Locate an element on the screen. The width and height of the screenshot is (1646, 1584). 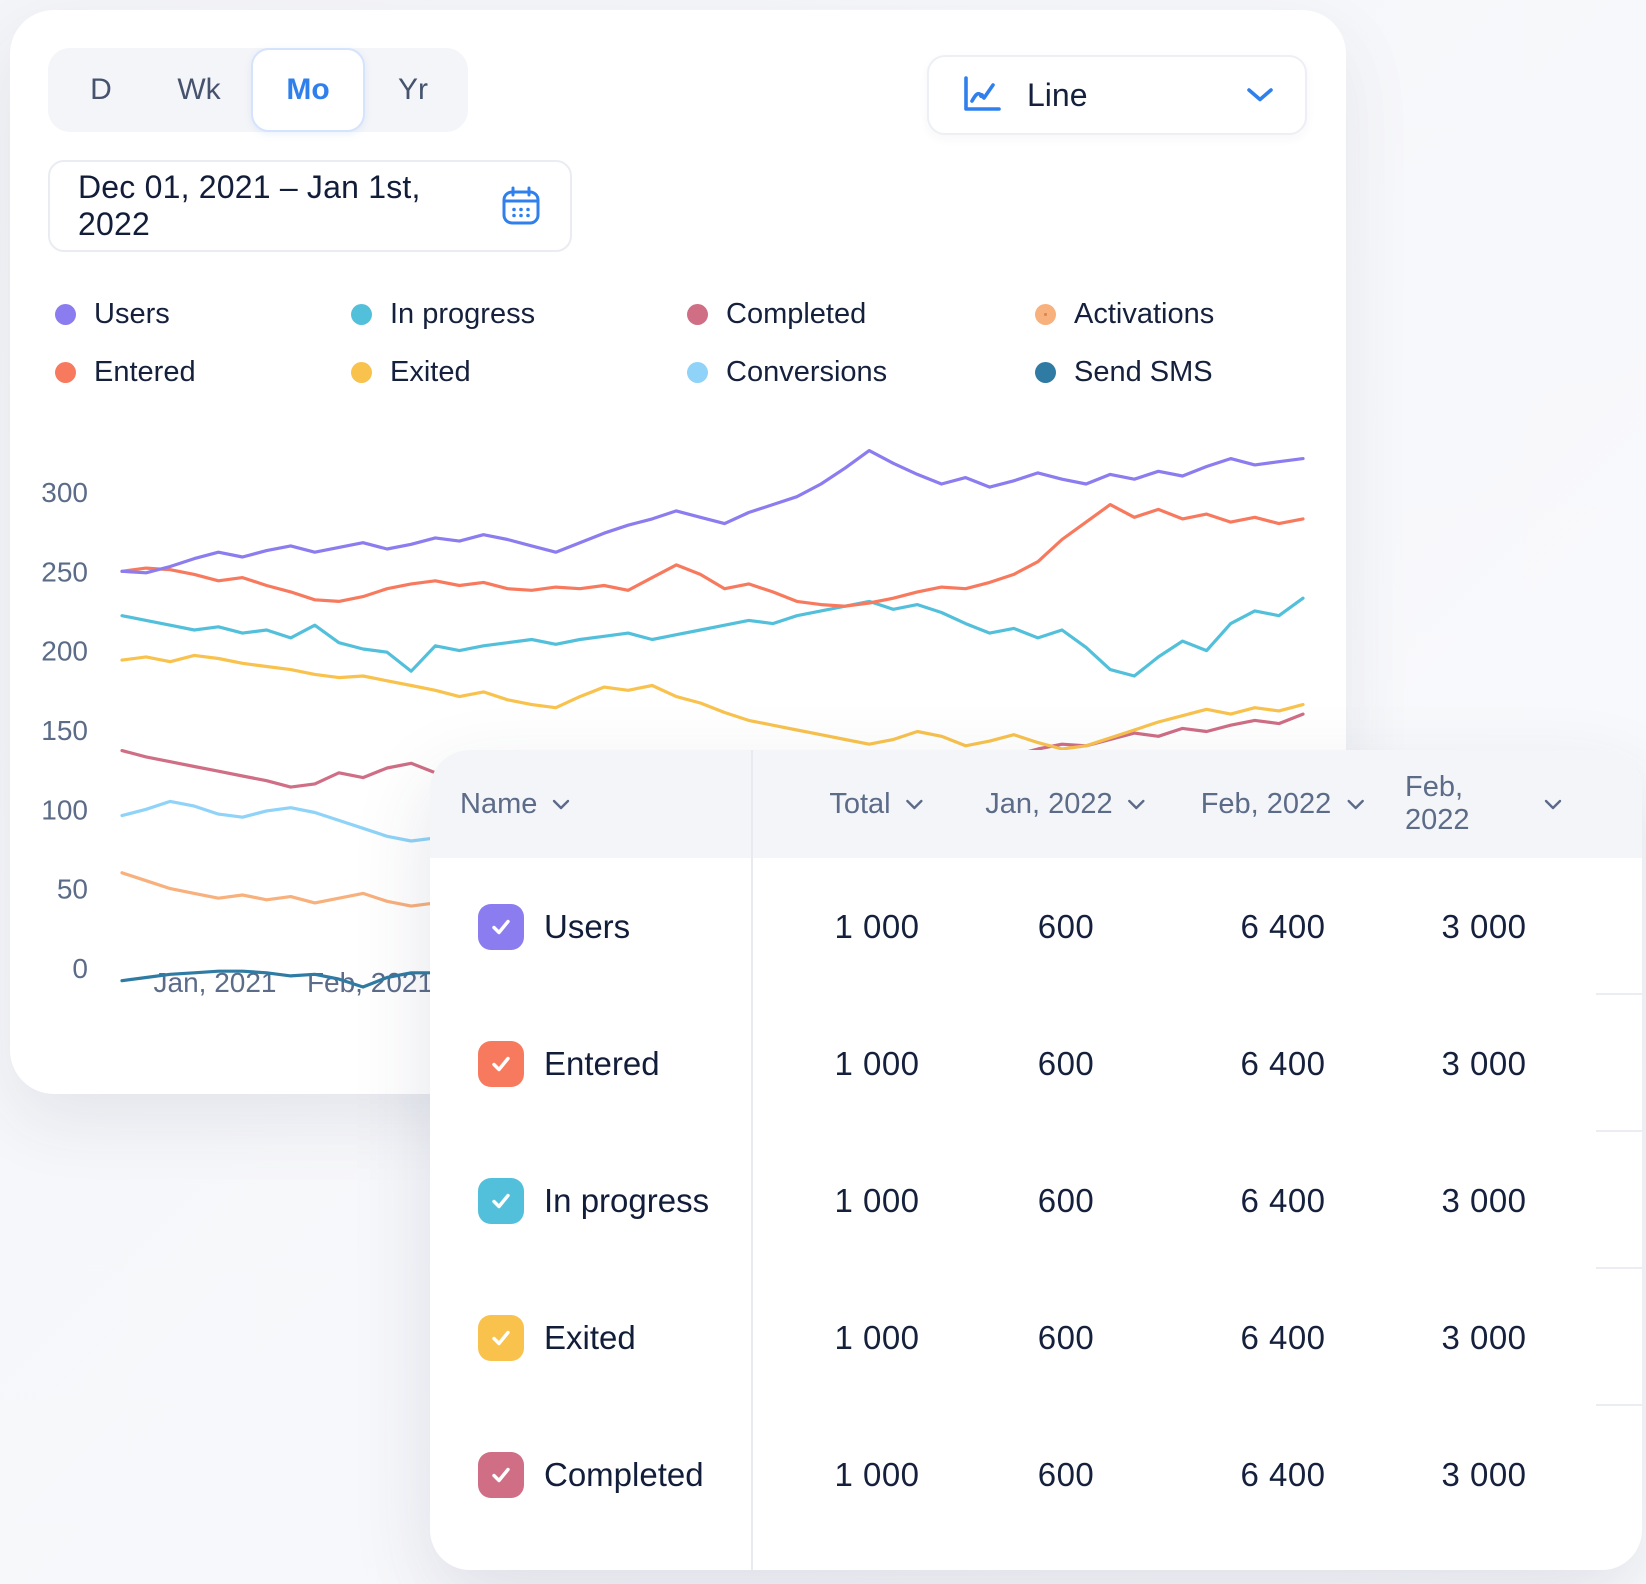
y-axis-tick: 0 is located at coordinates (80, 968).